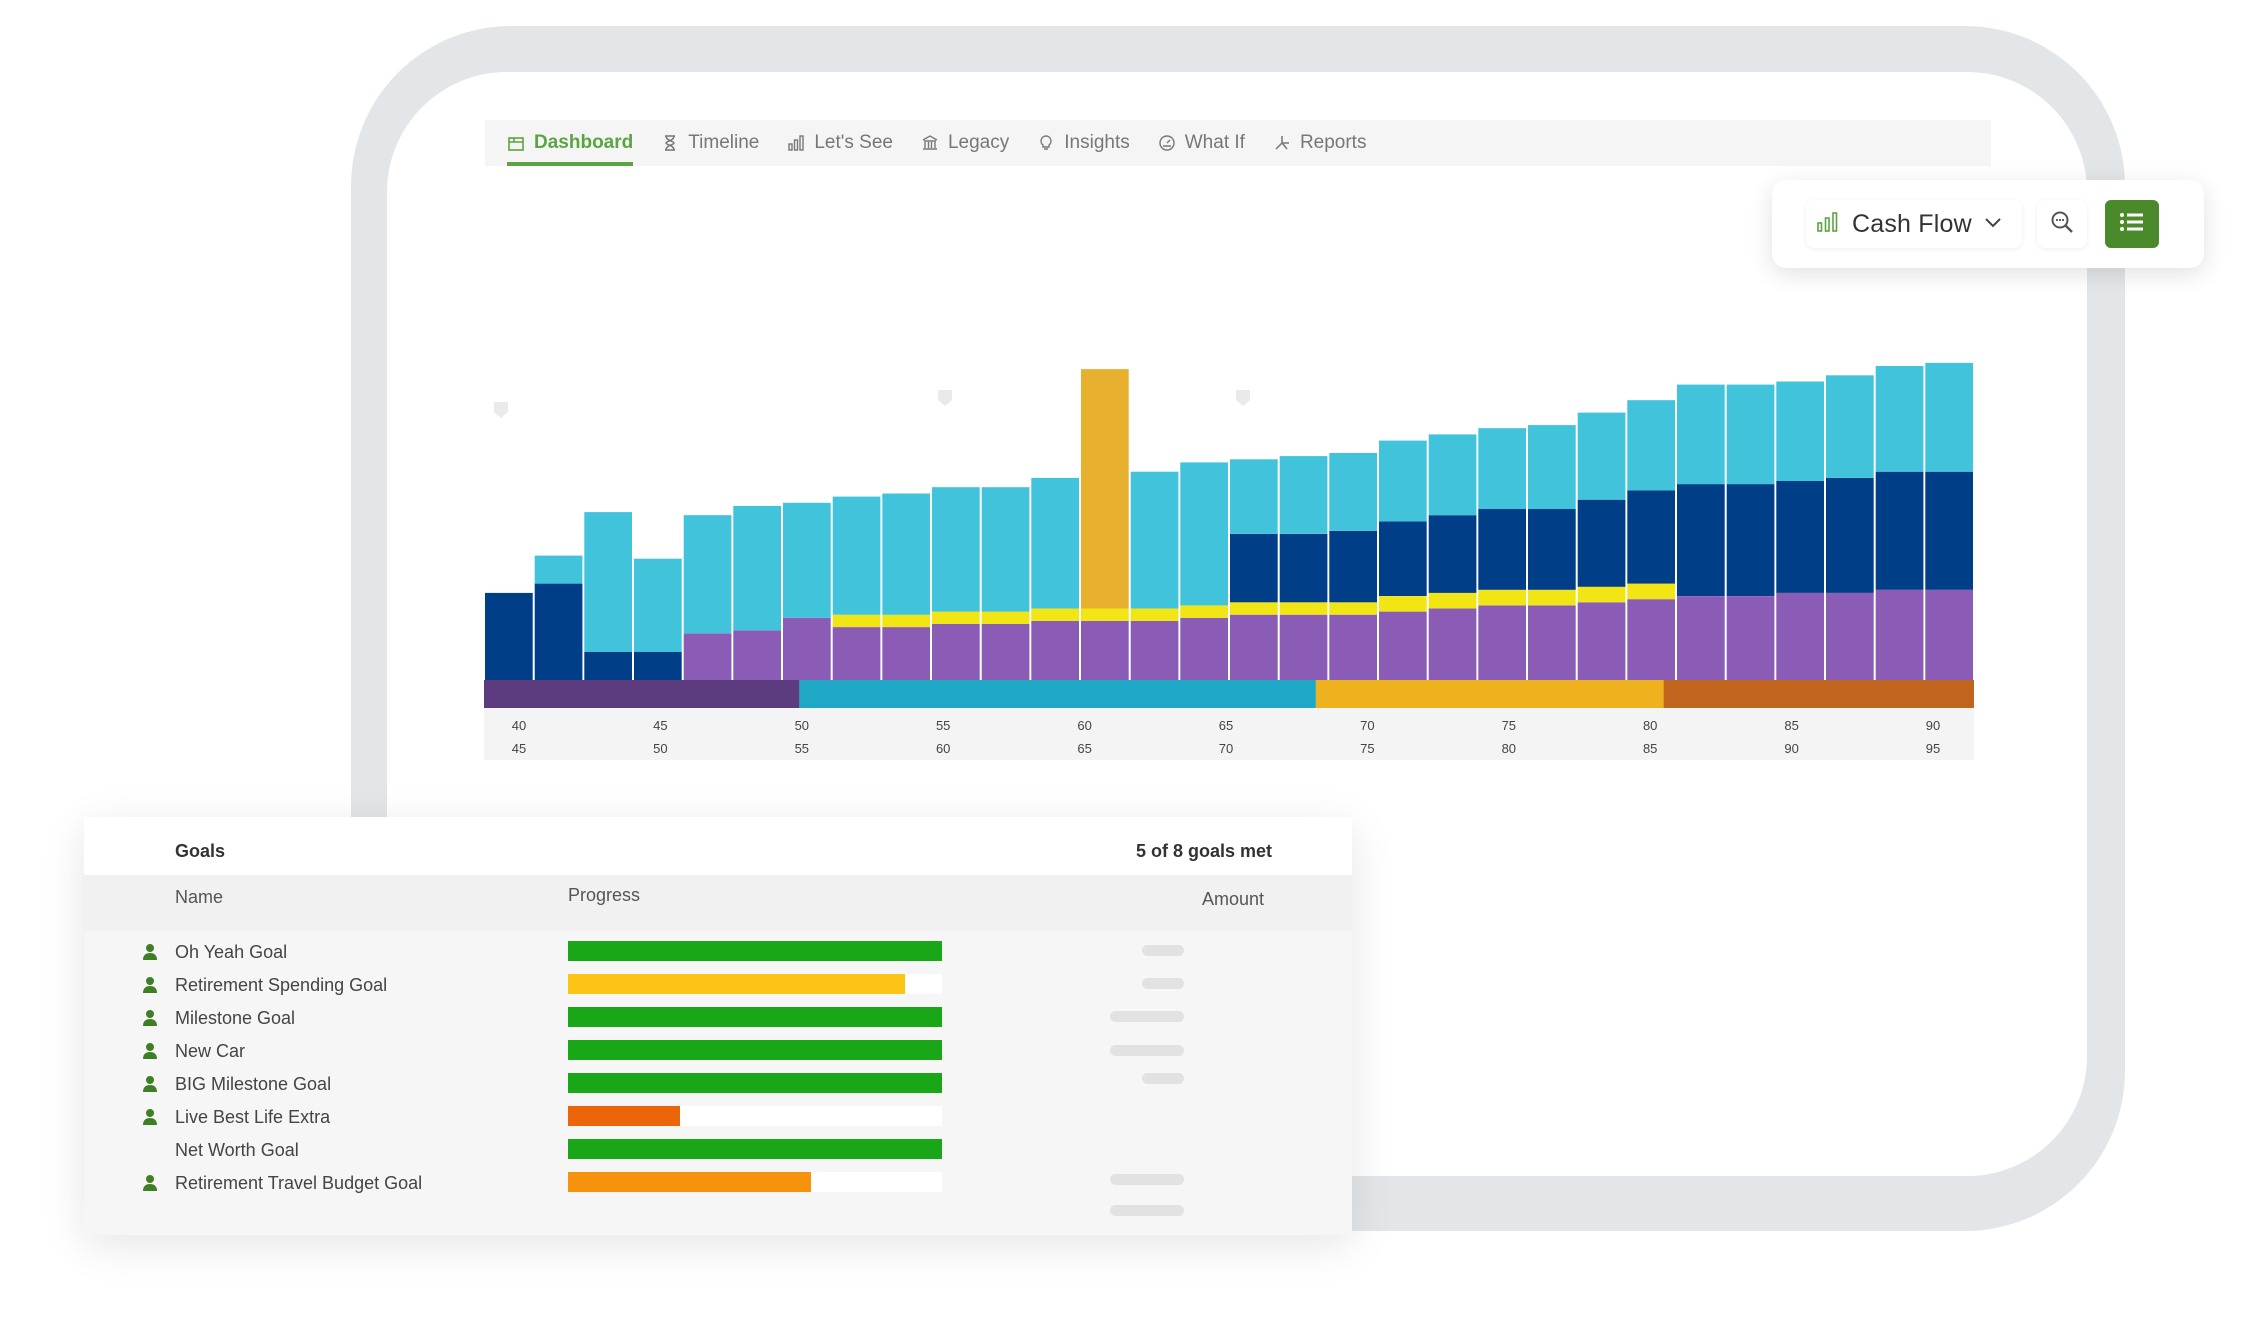 Image resolution: width=2259 pixels, height=1337 pixels. Describe the element at coordinates (710, 143) in the screenshot. I see `tab-timeline: Timeline` at that location.